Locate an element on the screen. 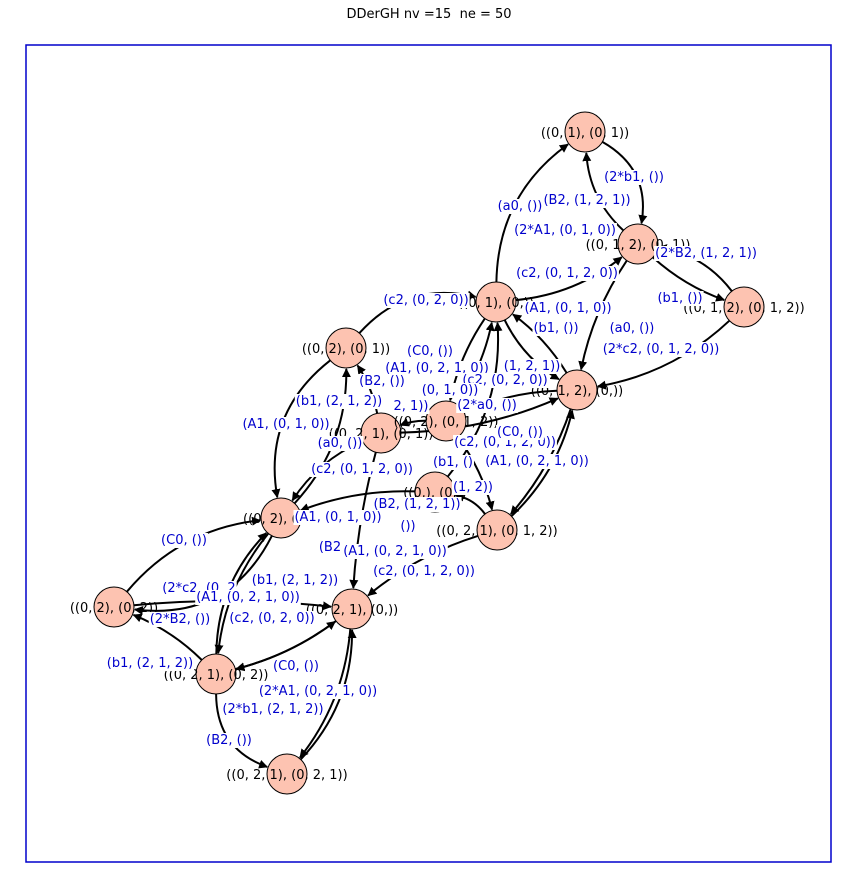  edge-label-group: (b1, () is located at coordinates (453, 462).